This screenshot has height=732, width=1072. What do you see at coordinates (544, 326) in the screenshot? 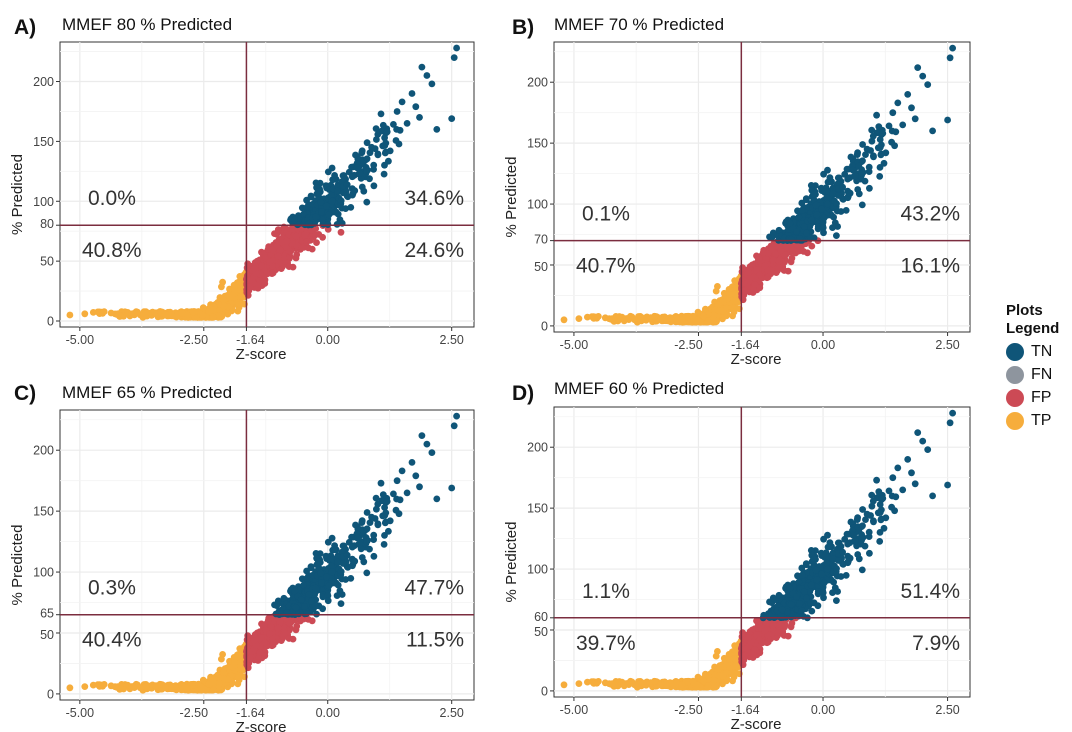
I see `y-tick-label: 0` at bounding box center [544, 326].